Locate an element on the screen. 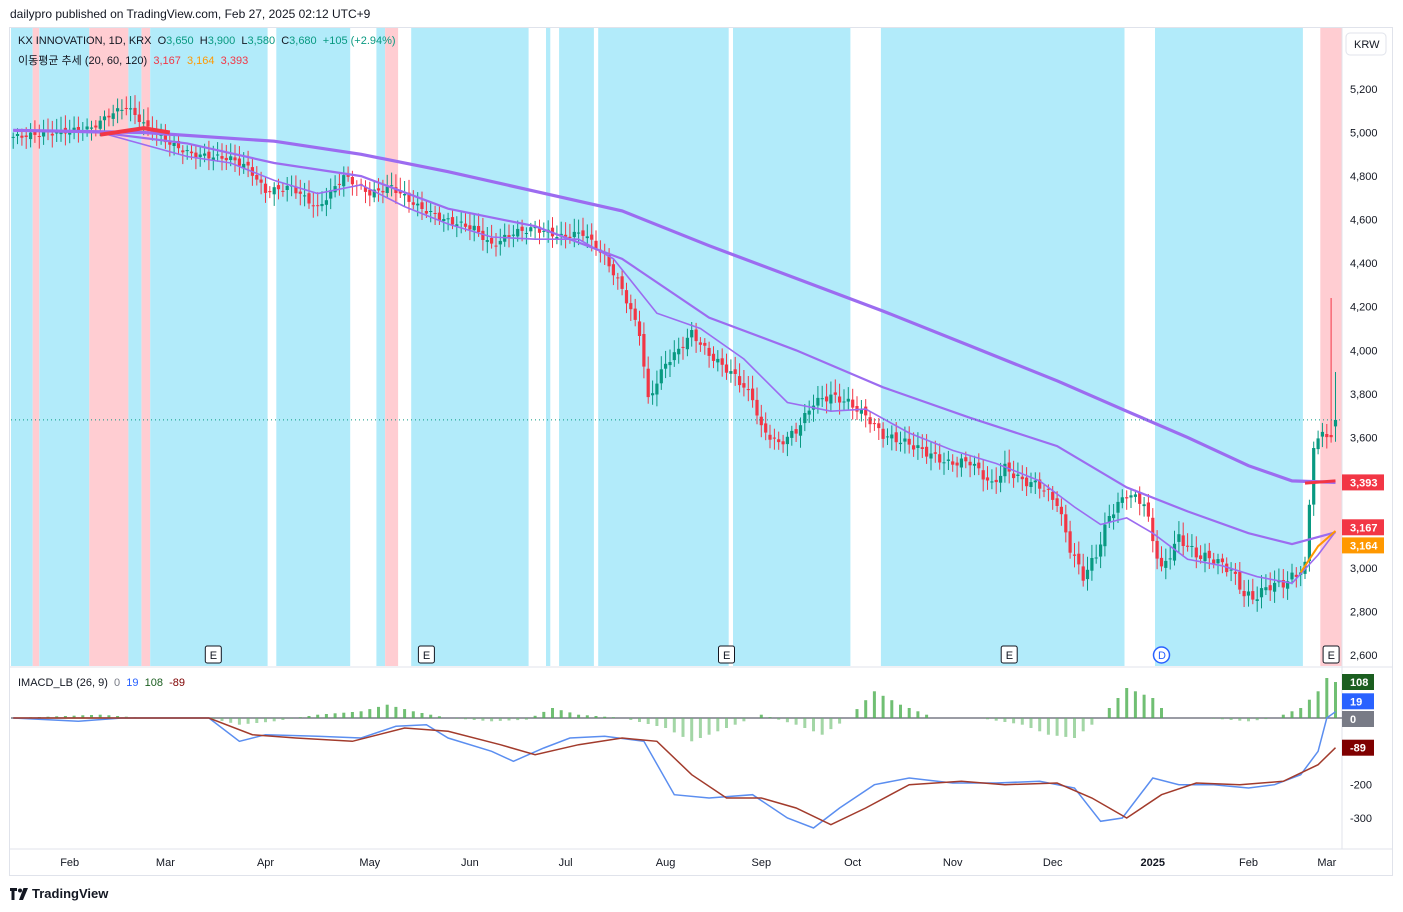  price-tick-label: 3,000 is located at coordinates (1364, 569).